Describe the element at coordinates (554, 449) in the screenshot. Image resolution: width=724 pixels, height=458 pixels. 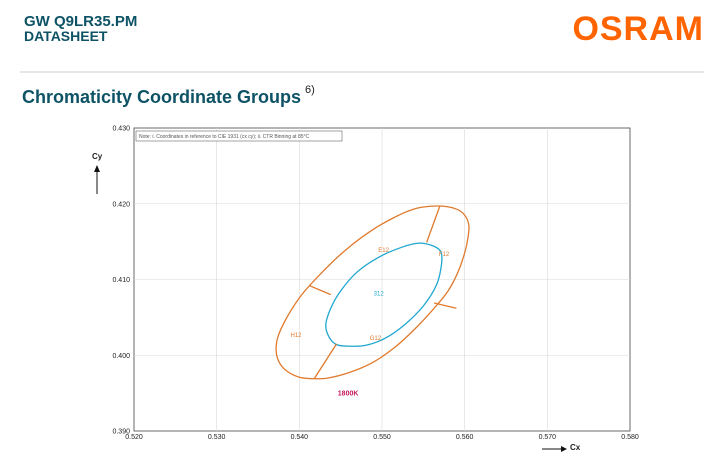
I see `x-axis-arrow` at that location.